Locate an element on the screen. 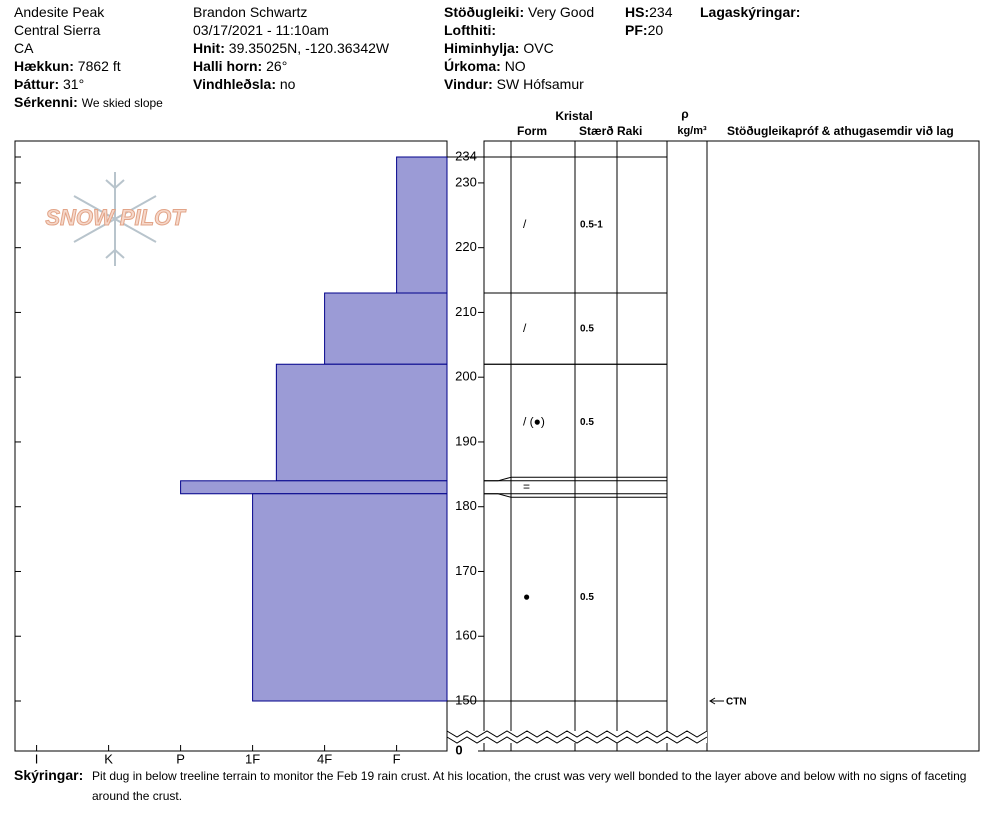 The width and height of the screenshot is (994, 840). field: Lofthiti: is located at coordinates (470, 30).